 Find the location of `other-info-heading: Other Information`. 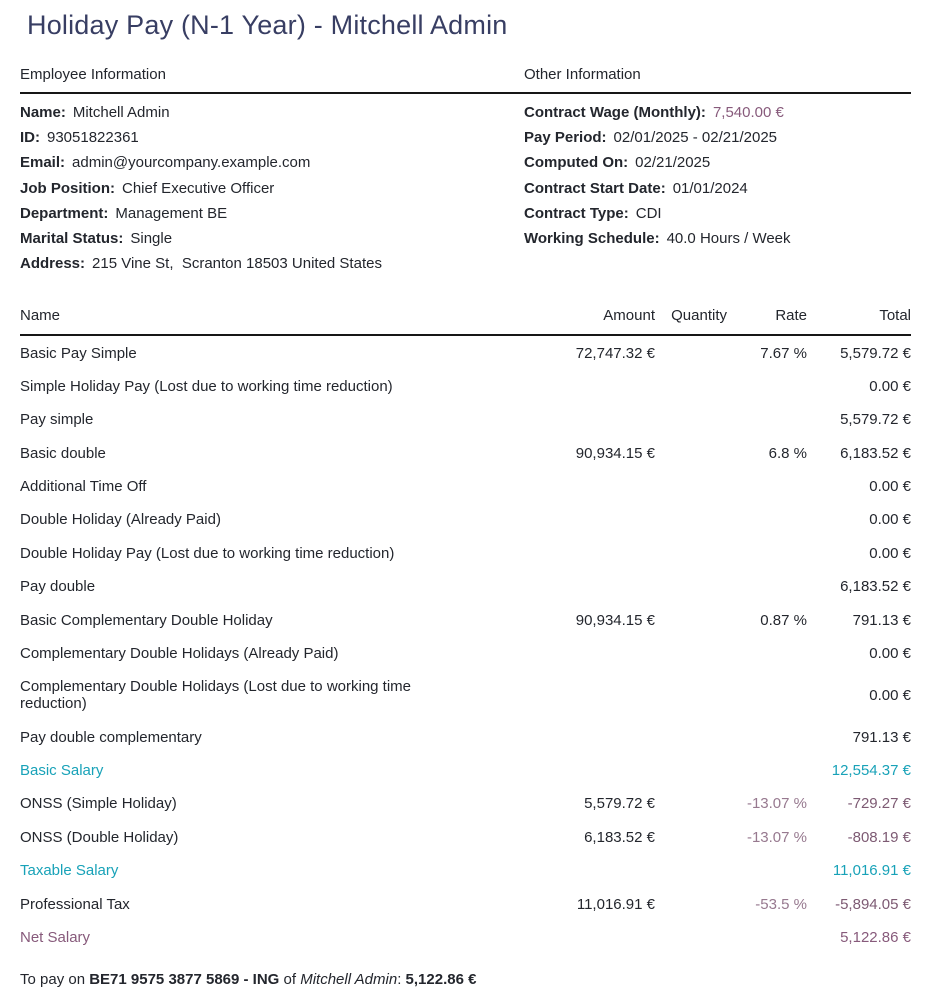

other-info-heading: Other Information is located at coordinates (582, 74).